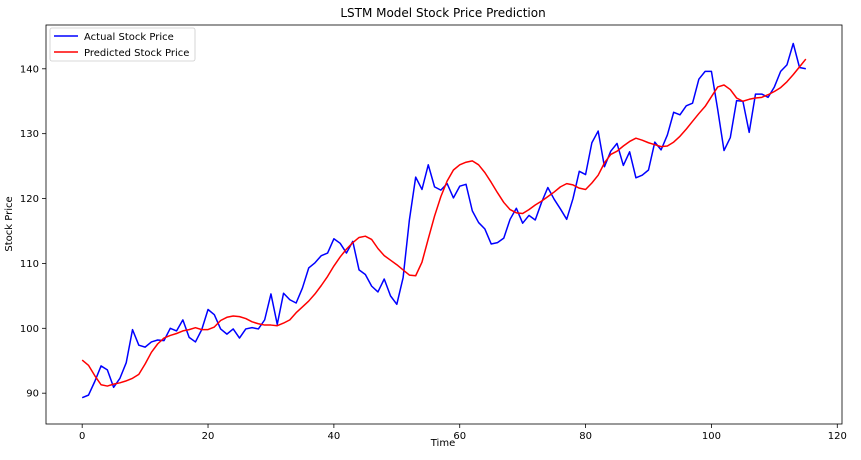  I want to click on y-tick-label: 110, so click(29, 264).